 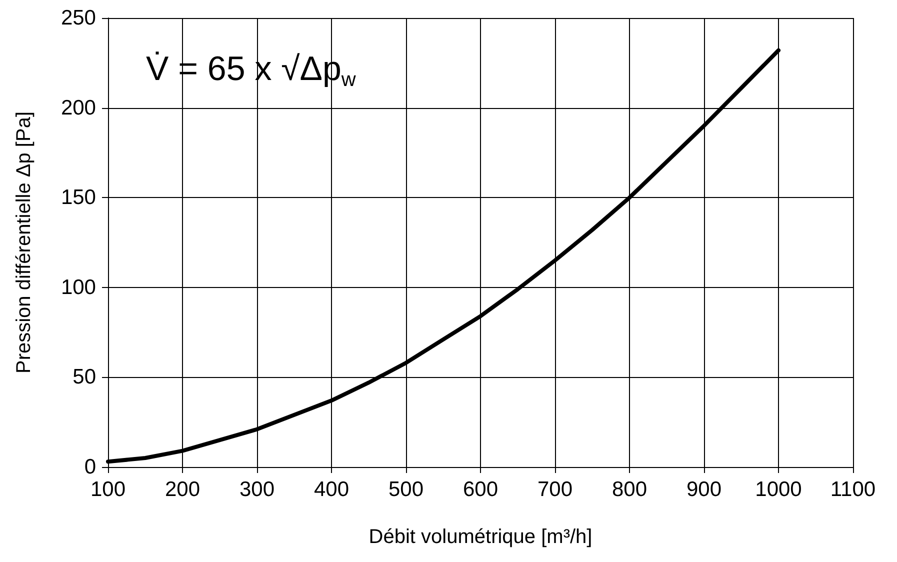 What do you see at coordinates (555, 489) in the screenshot?
I see `x-tick-label: 700` at bounding box center [555, 489].